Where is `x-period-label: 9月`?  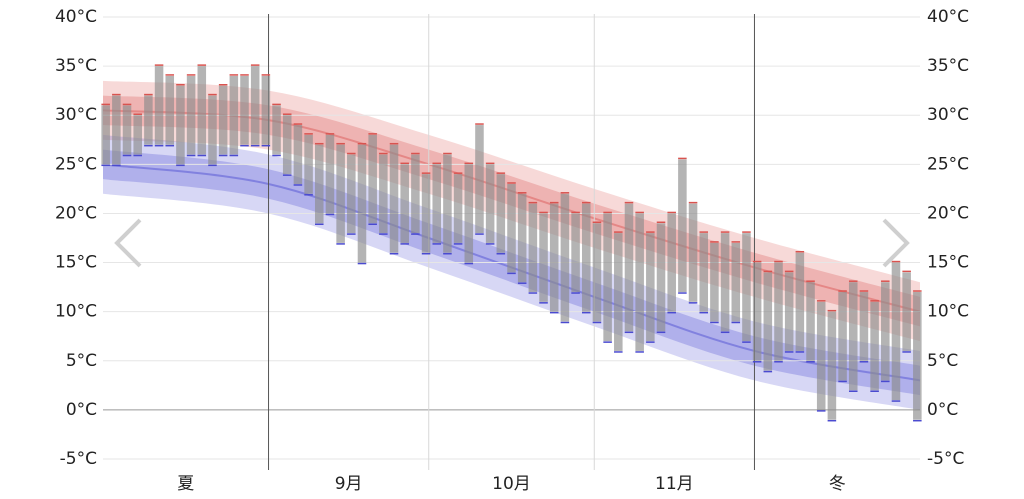 x-period-label: 9月 is located at coordinates (349, 484).